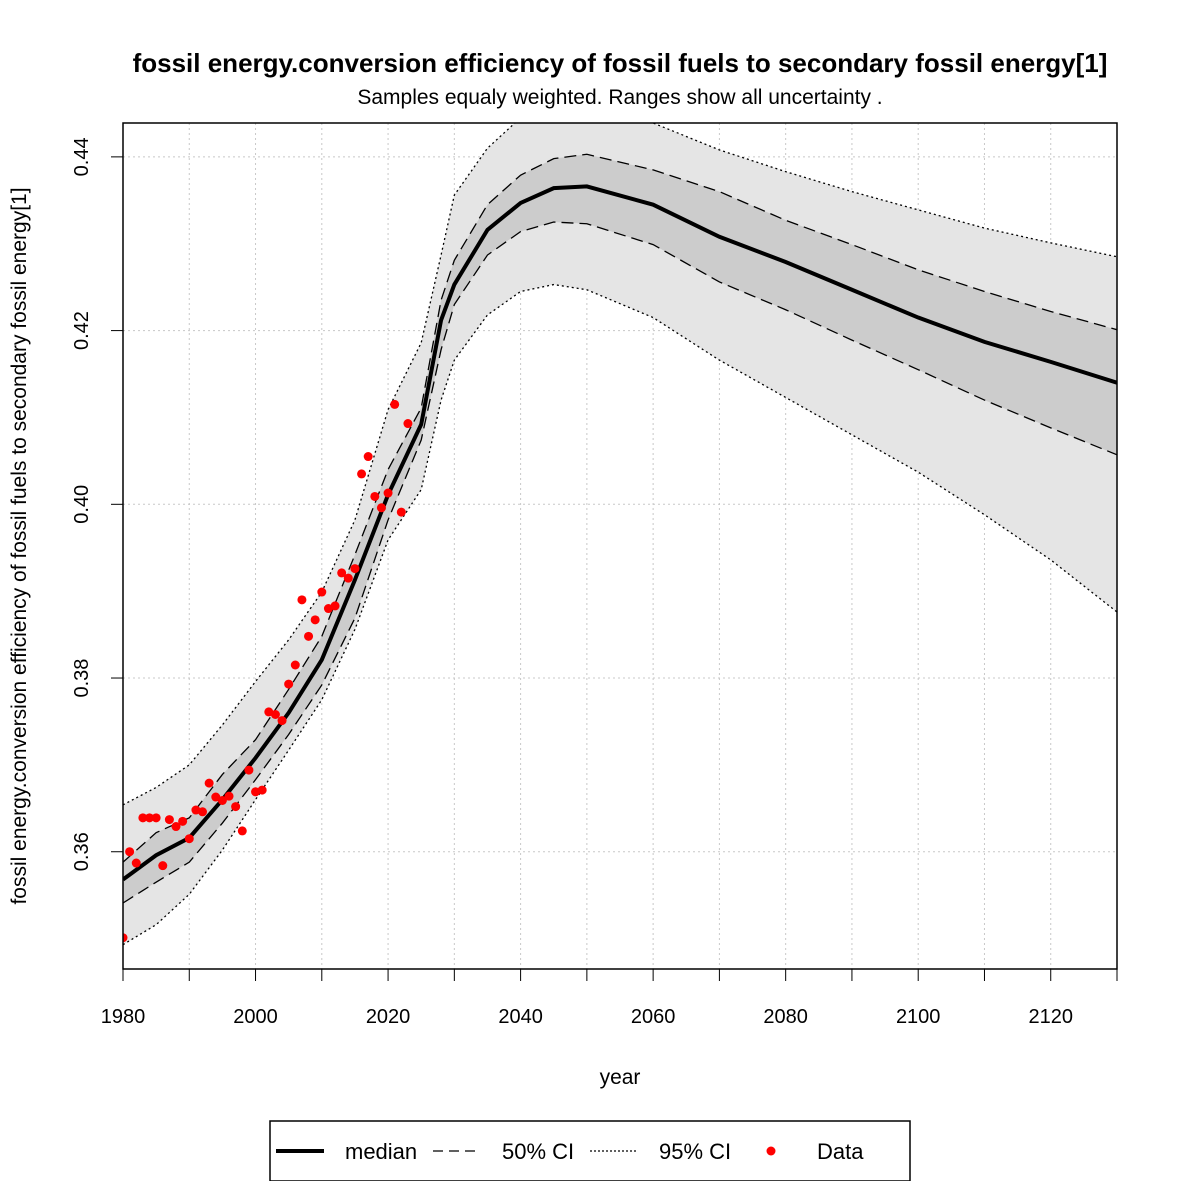 This screenshot has width=1181, height=1181. Describe the element at coordinates (82, 504) in the screenshot. I see `y-tick-label: 0.40` at that location.